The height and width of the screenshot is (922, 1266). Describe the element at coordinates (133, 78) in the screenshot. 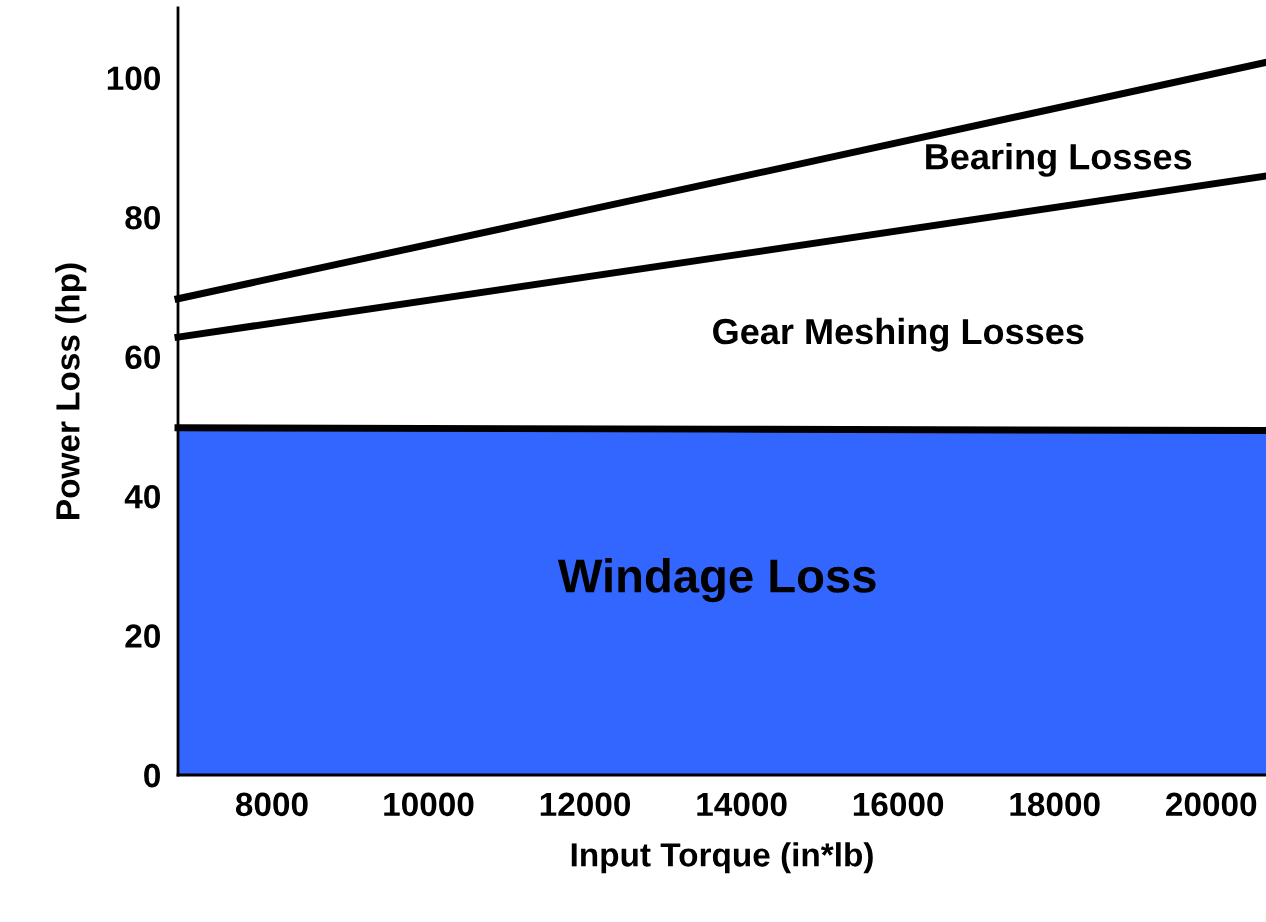

I see `y-tick-label: 100` at that location.